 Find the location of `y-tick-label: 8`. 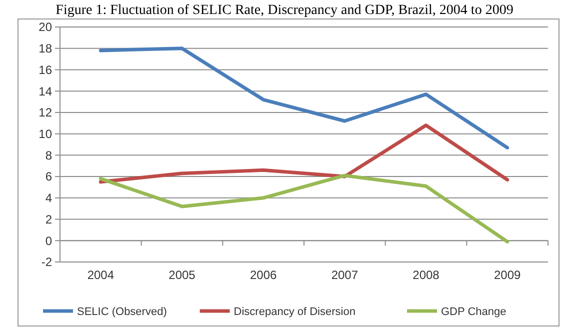

y-tick-label: 8 is located at coordinates (48, 155).